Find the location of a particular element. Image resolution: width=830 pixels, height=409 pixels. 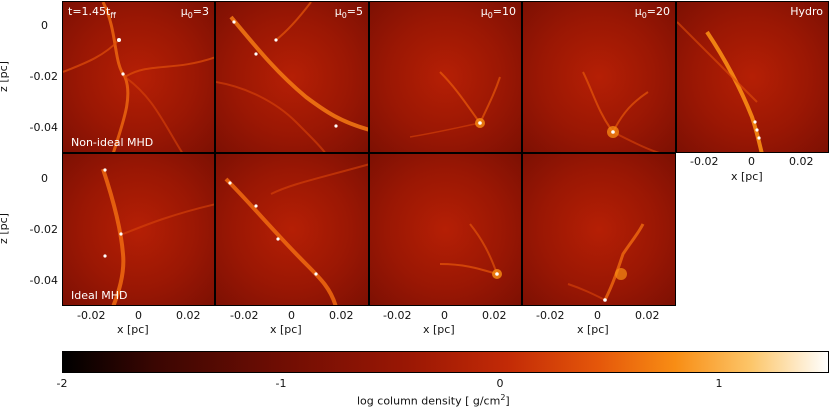

panel-ideal-mu3: Ideal MHD is located at coordinates (138, 229).